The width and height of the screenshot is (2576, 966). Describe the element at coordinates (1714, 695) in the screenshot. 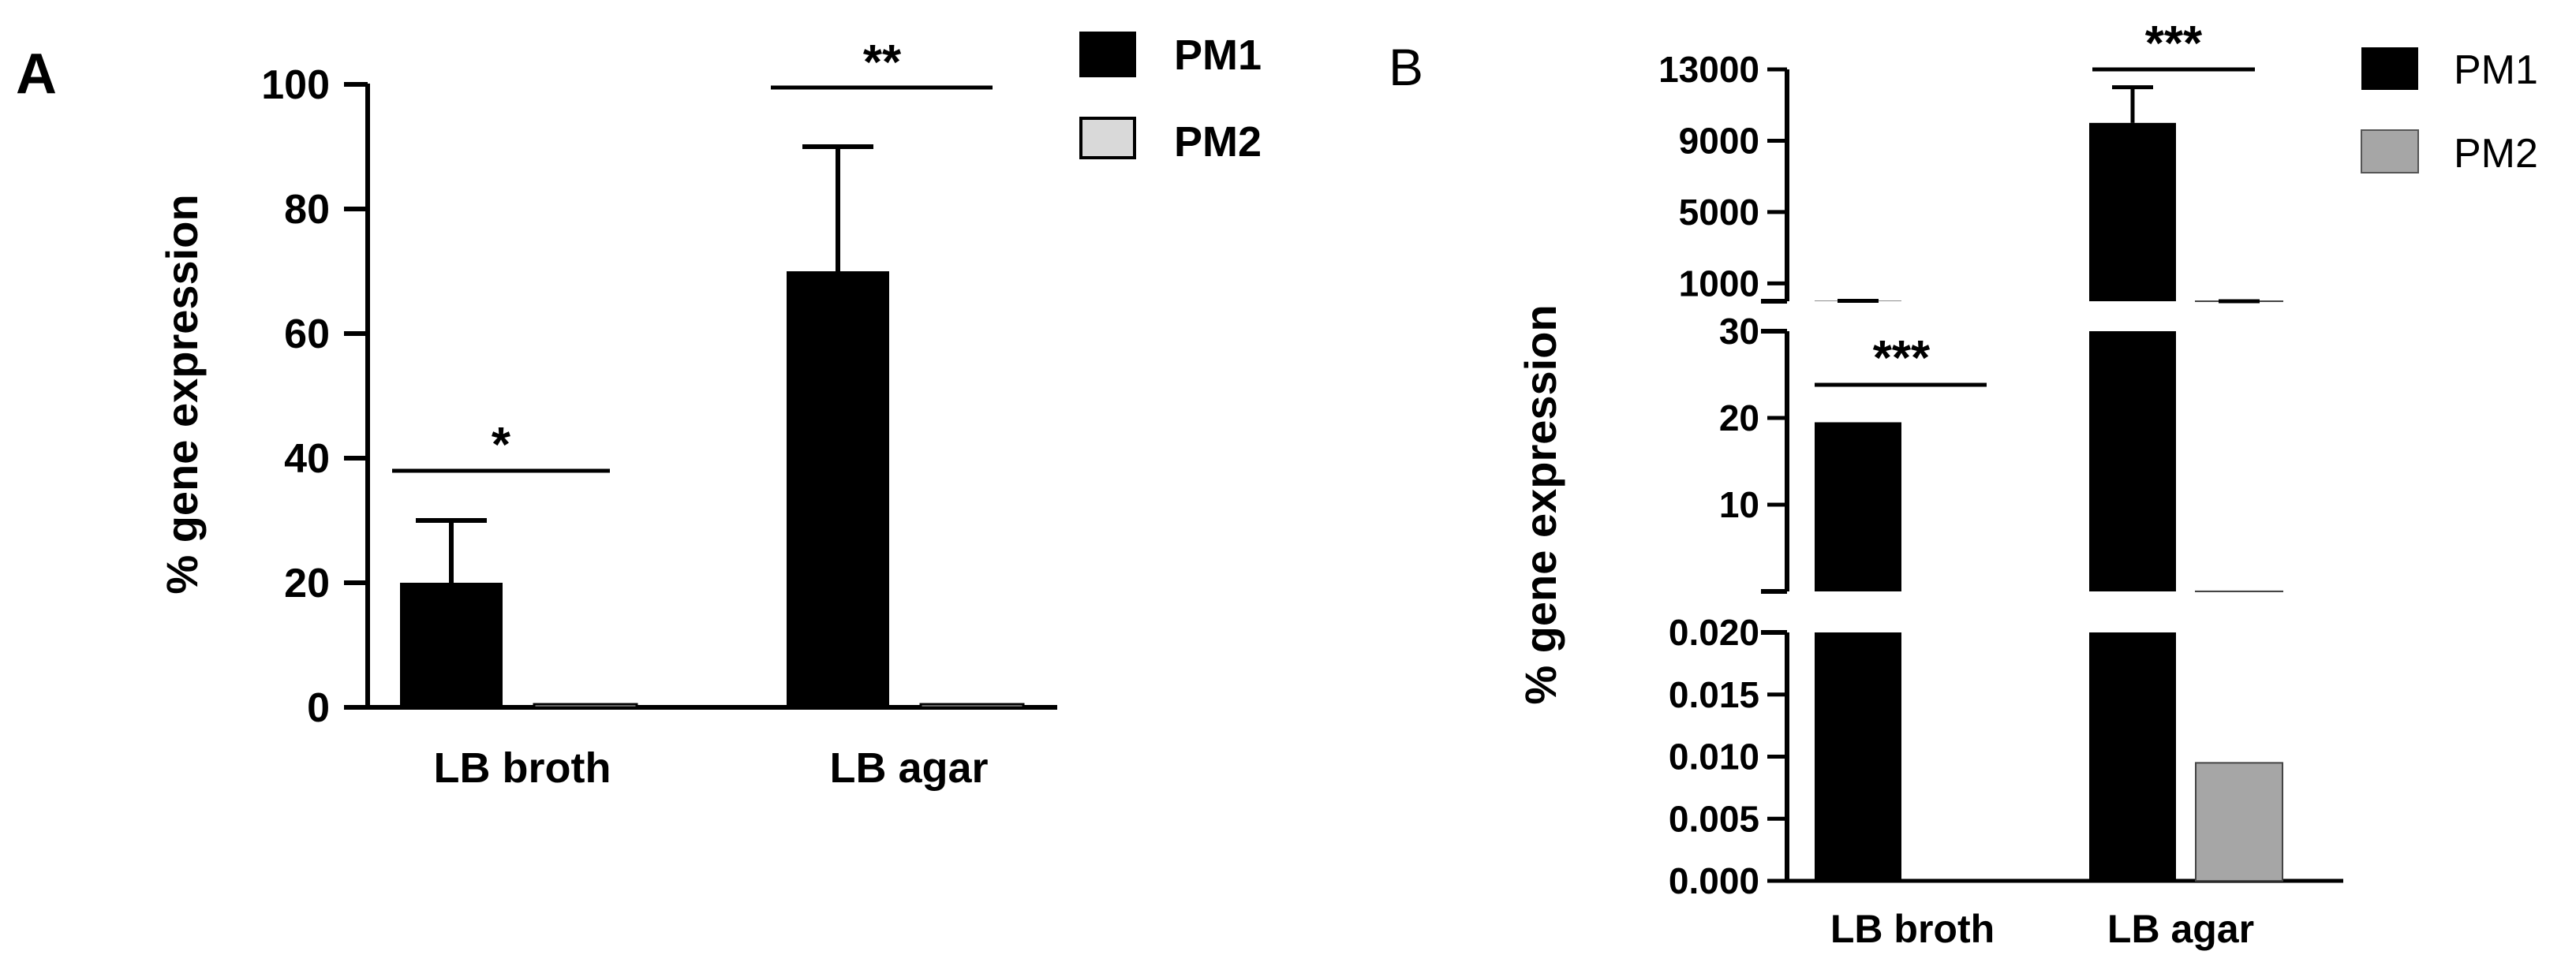

I see `panel-b-y-tick-label: 0.015` at that location.